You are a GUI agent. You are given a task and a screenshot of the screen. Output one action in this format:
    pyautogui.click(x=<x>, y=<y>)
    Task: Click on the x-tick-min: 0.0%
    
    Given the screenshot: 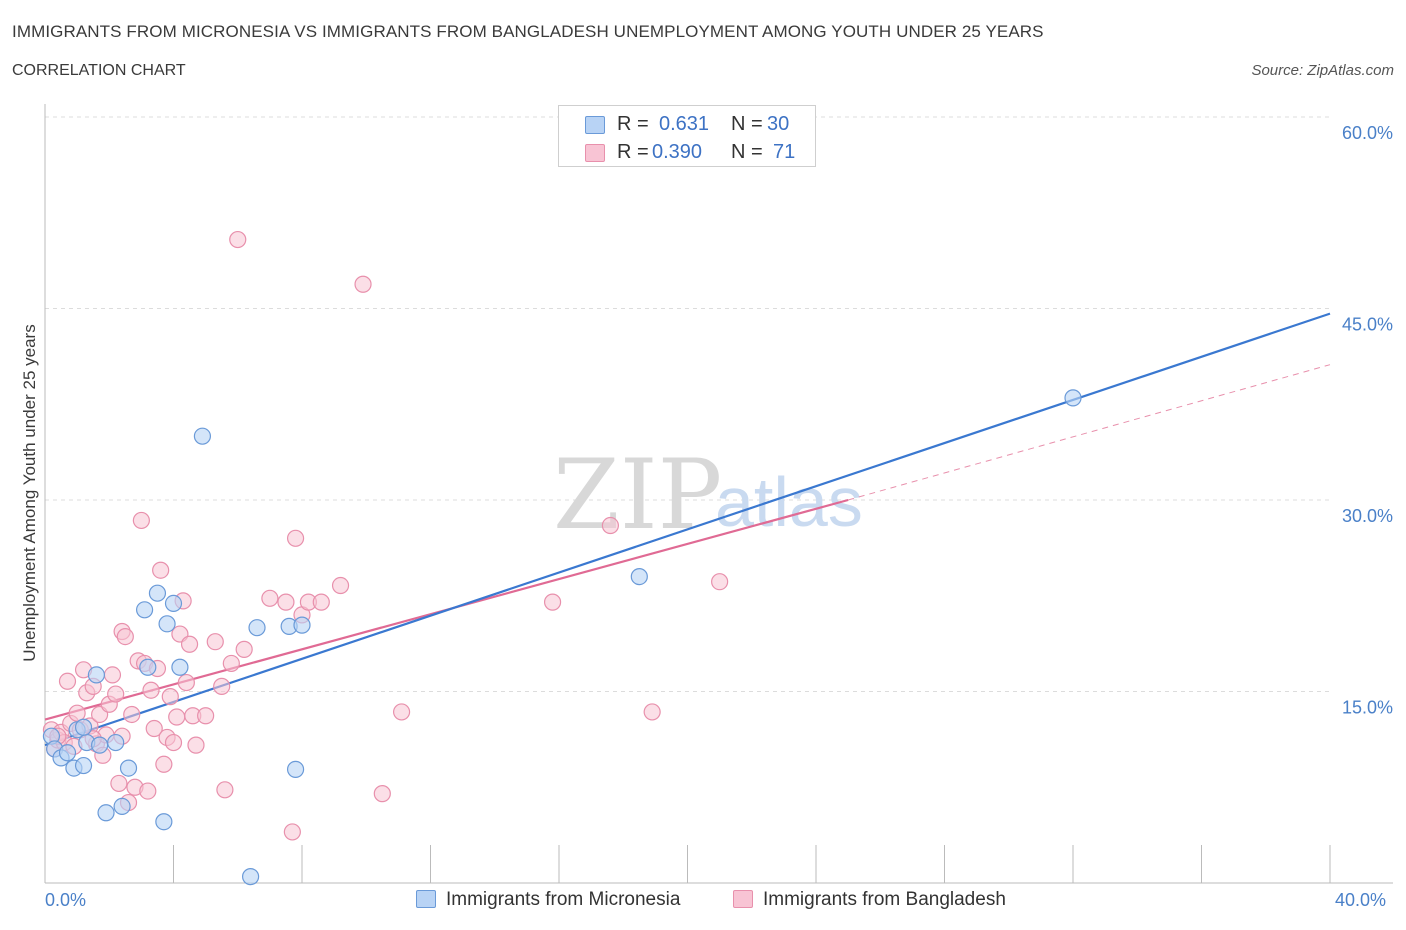 What is the action you would take?
    pyautogui.click(x=66, y=900)
    